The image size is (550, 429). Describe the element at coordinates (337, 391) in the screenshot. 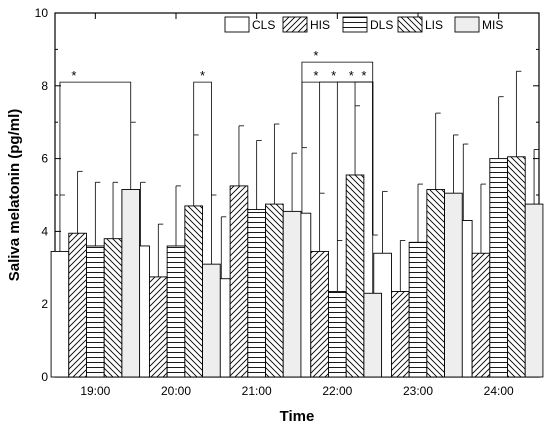

I see `x-tick-label: 22:00` at that location.